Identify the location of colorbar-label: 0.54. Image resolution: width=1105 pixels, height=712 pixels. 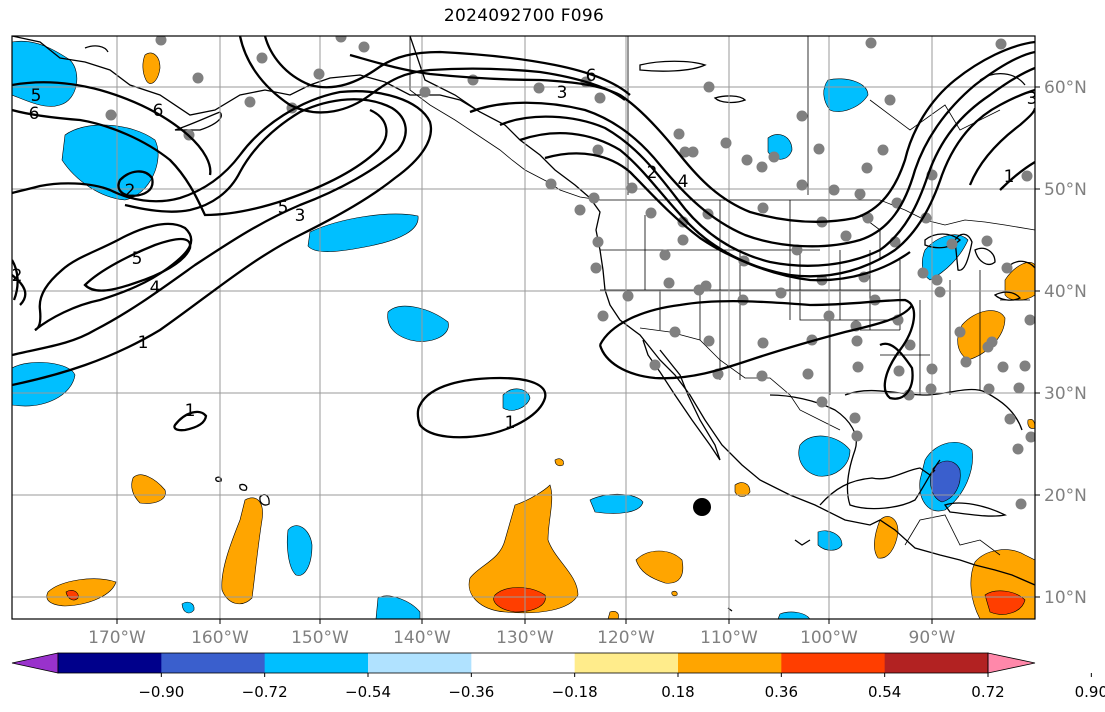
(884, 692).